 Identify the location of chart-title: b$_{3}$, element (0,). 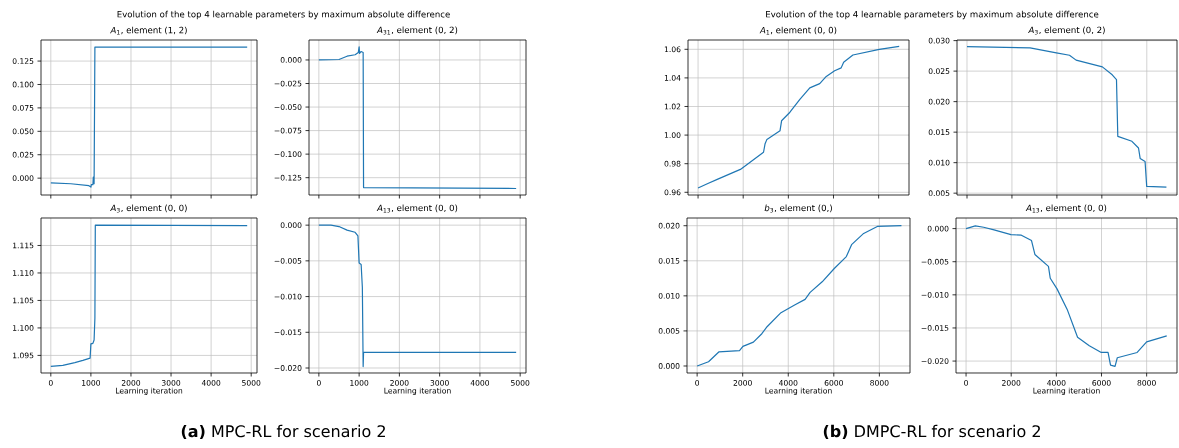
(798, 208).